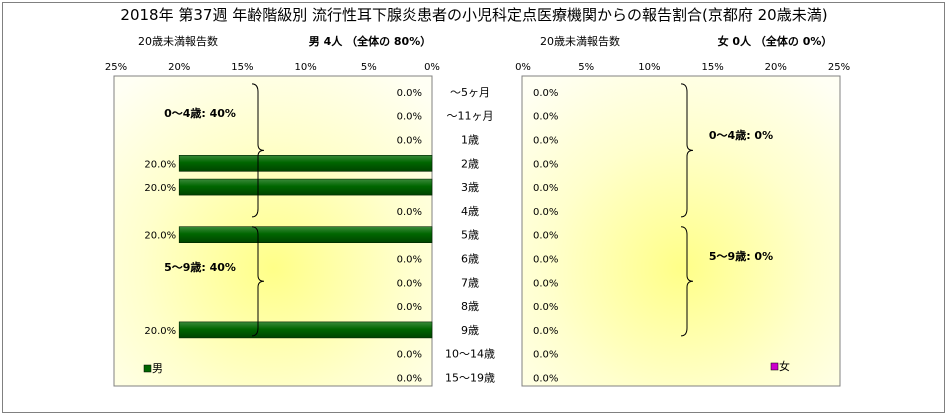 Image resolution: width=949 pixels, height=417 pixels. I want to click on male-legend: 男, so click(153, 368).